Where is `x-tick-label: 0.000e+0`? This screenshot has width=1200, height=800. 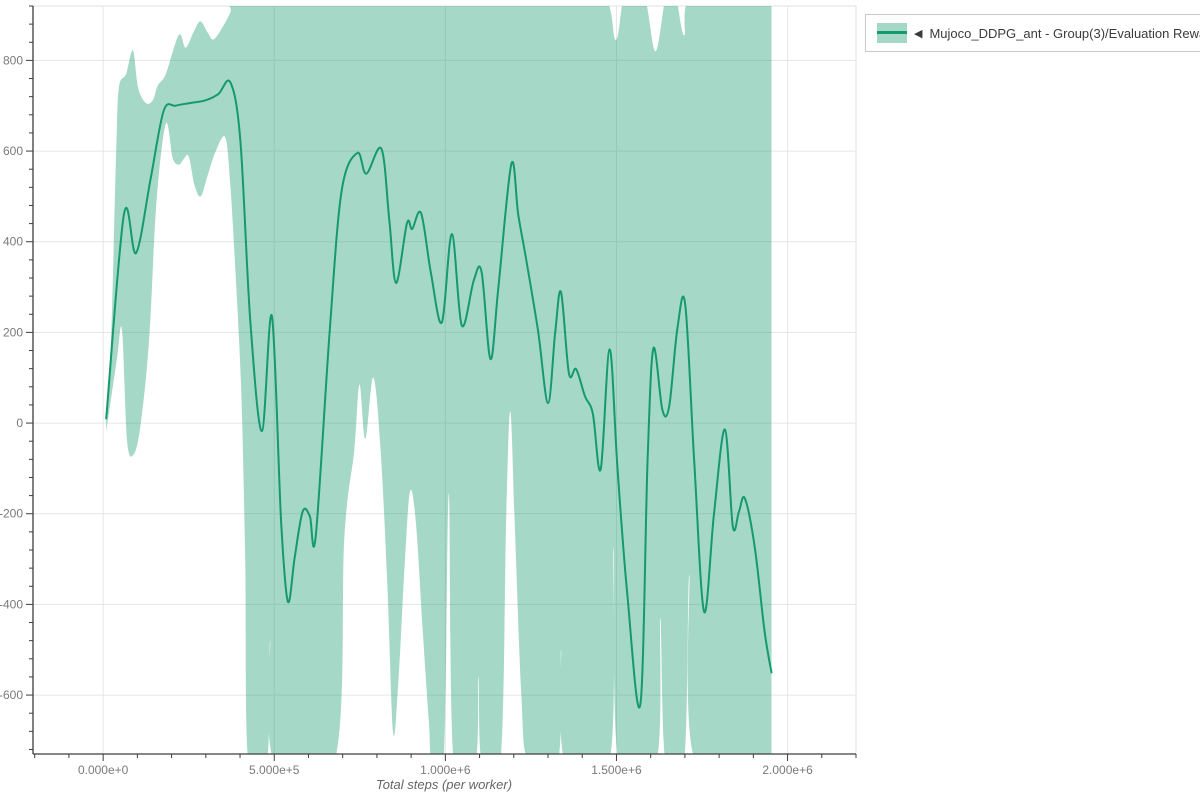
x-tick-label: 0.000e+0 is located at coordinates (103, 770).